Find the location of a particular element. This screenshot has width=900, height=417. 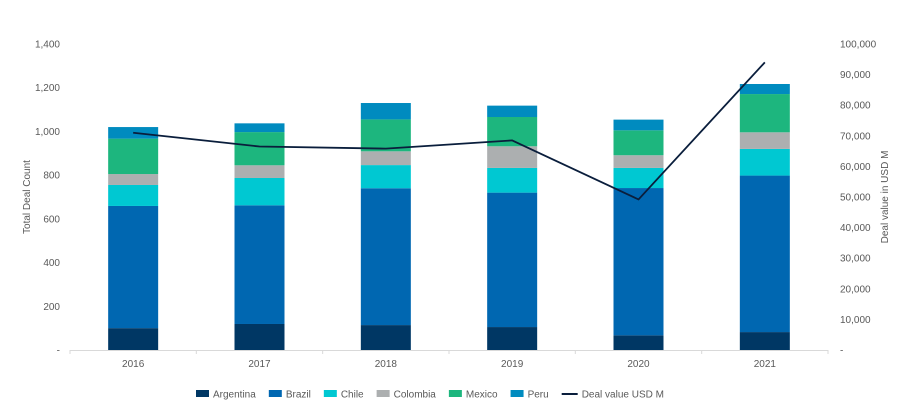

y-tick-label: 200 is located at coordinates (51, 307).